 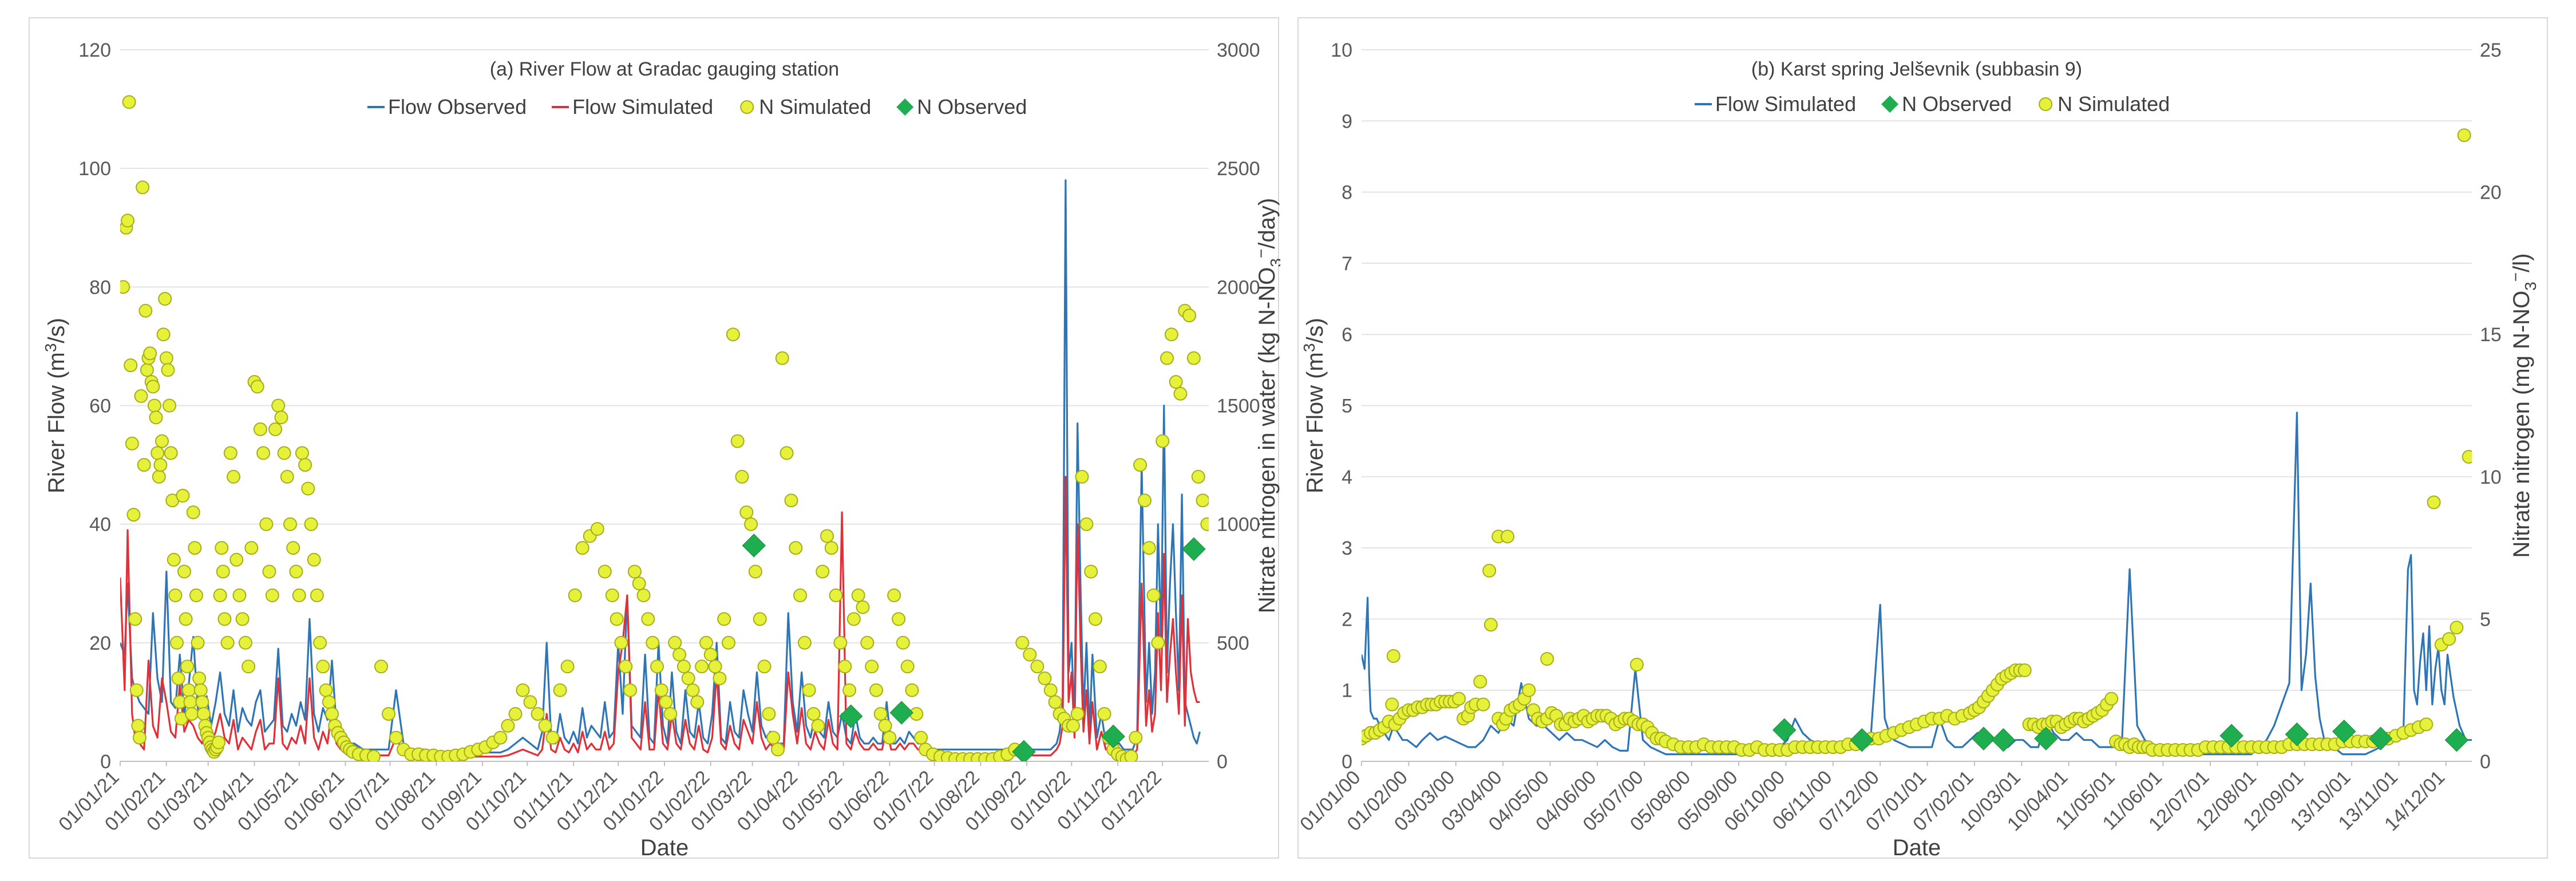 I want to click on y2-tick-label: 0, so click(x=2485, y=762).